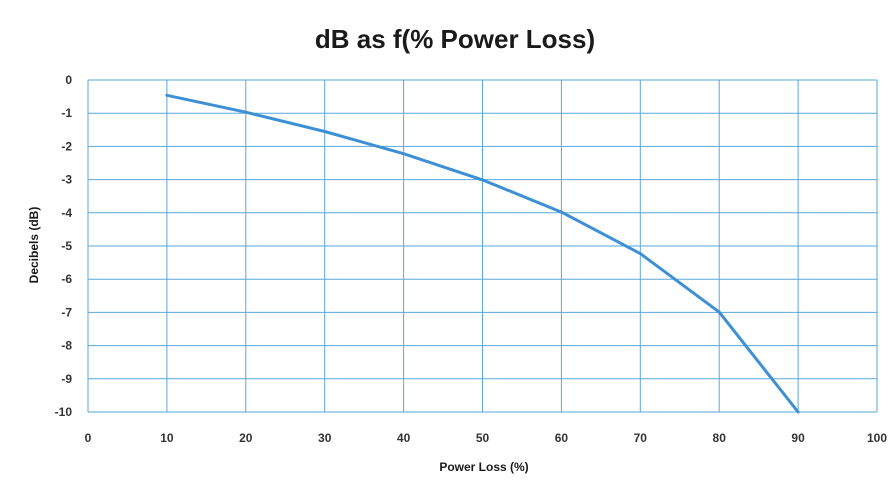 The height and width of the screenshot is (495, 892). What do you see at coordinates (66, 312) in the screenshot?
I see `y-tick-label: -7` at bounding box center [66, 312].